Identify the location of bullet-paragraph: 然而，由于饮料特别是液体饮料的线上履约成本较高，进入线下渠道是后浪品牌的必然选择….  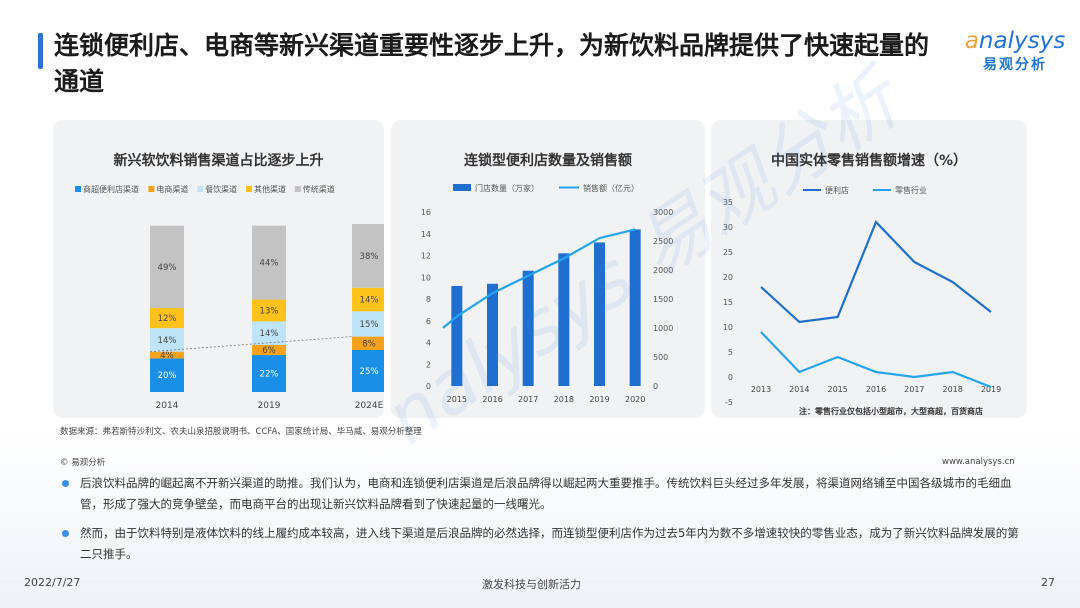
(545, 544).